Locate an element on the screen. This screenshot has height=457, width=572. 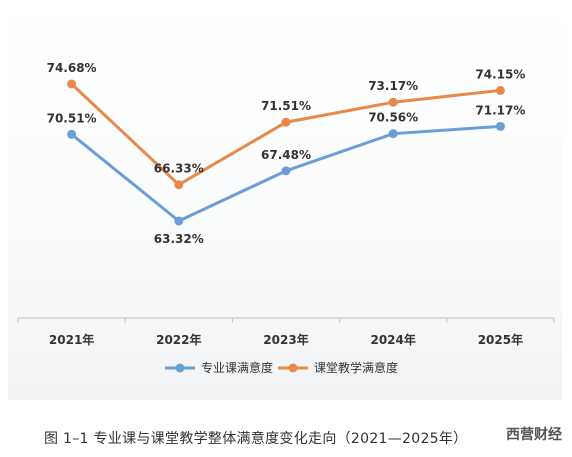
data-label: 70.51% is located at coordinates (72, 118).